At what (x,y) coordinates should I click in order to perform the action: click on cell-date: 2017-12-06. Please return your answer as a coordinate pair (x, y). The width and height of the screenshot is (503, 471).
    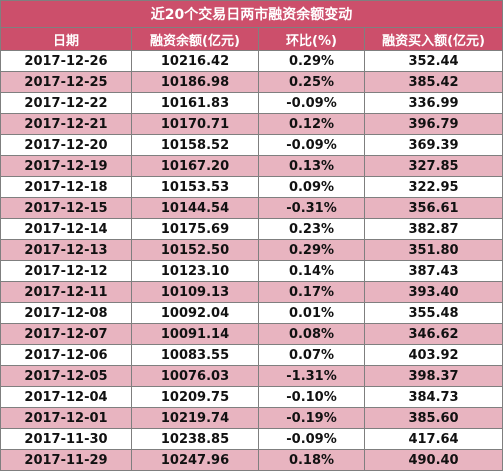
    Looking at the image, I should click on (66, 355).